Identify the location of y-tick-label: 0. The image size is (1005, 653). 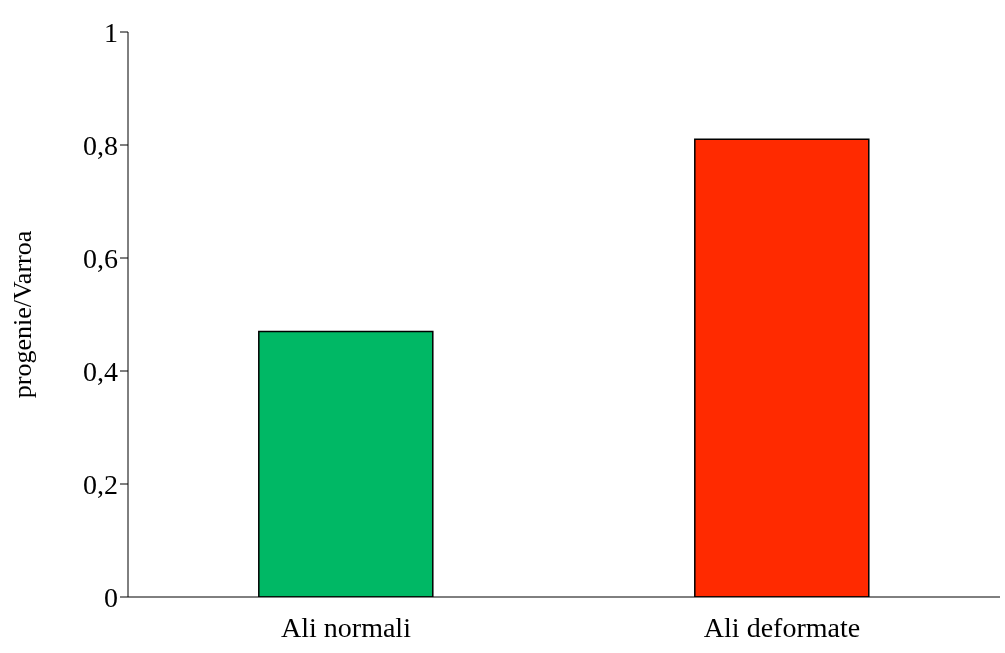
(111, 597).